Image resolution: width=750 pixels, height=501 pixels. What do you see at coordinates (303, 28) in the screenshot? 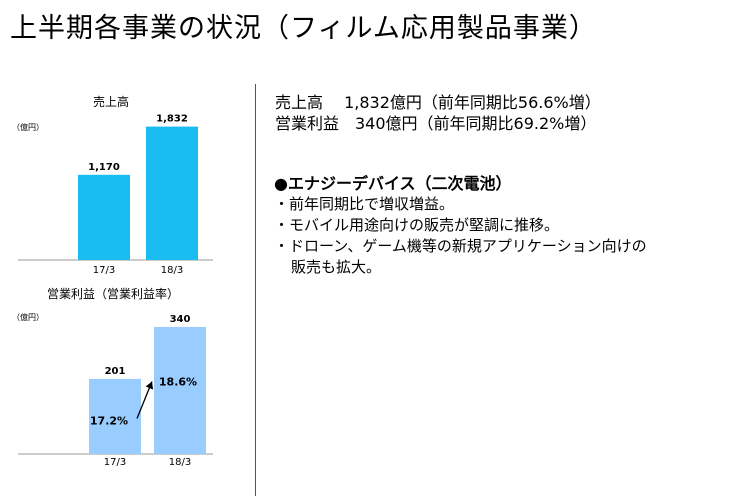
I see `page-title: 上半期各事業の状況（フィルム応用製品事業）` at bounding box center [303, 28].